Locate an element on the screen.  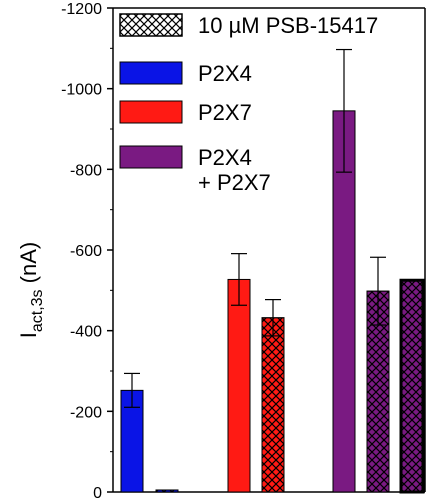
y-axis-label-unit: (nA) is located at coordinates (28, 266).